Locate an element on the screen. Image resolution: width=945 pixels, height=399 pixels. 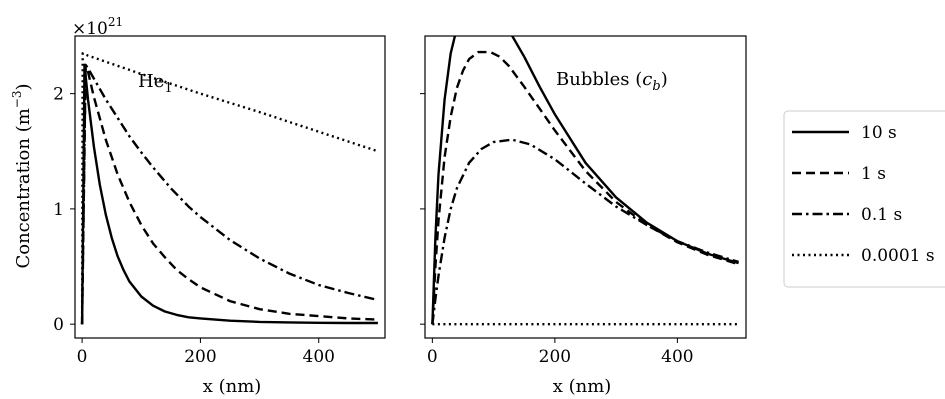
y-tick-label: 0 is located at coordinates (58, 325).